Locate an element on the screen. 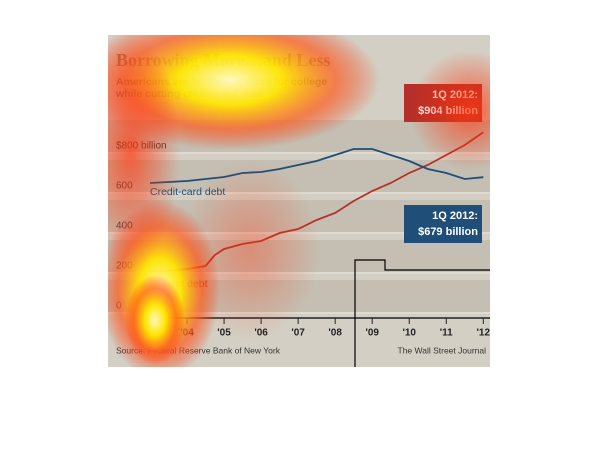  annotation-text: $679 billion is located at coordinates (448, 232).